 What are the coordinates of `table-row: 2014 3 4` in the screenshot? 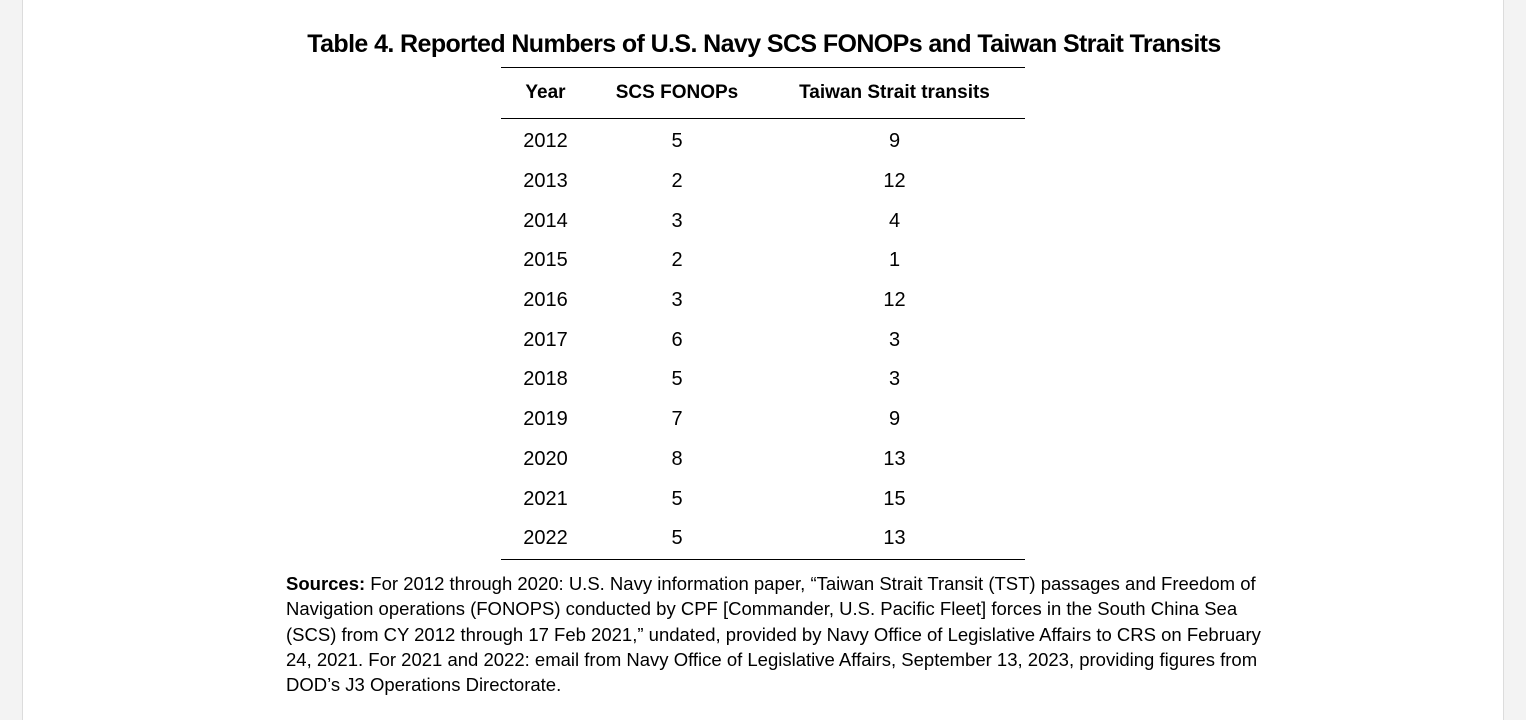 It's located at (763, 221).